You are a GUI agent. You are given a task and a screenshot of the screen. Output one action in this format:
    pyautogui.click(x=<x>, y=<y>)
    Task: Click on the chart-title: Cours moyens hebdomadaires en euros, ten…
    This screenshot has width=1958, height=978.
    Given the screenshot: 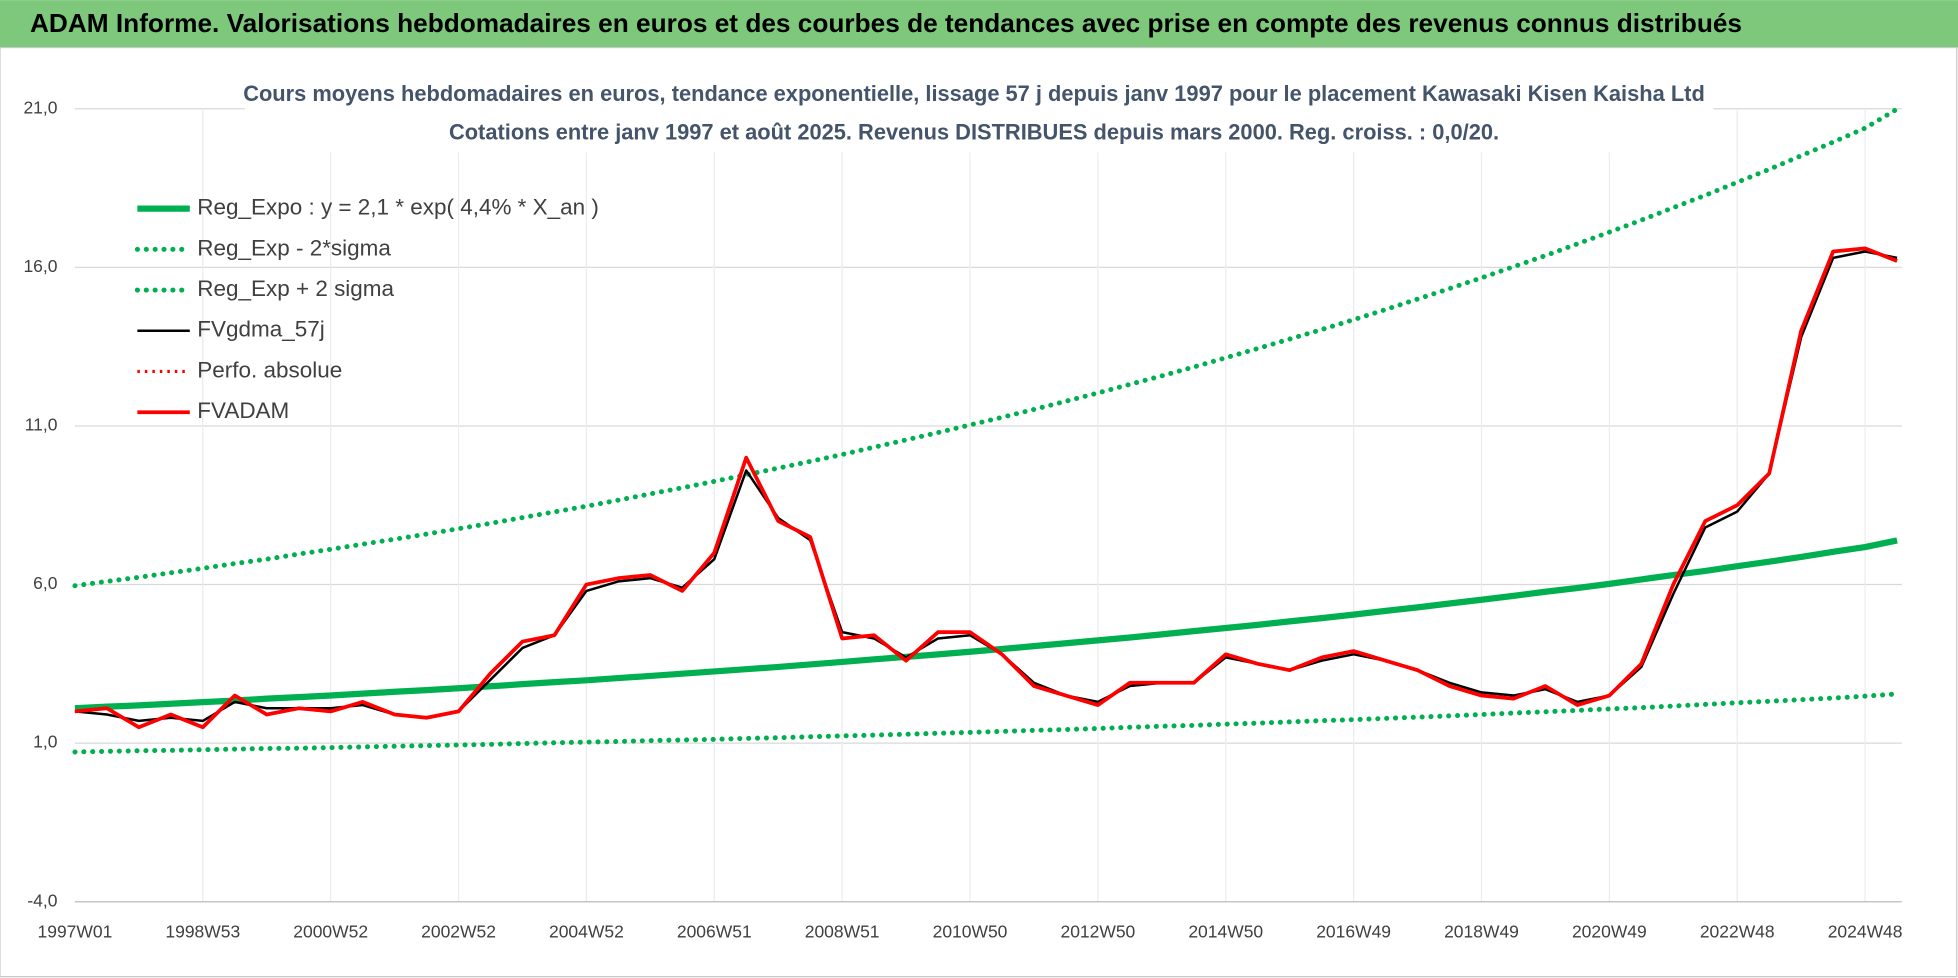 What is the action you would take?
    pyautogui.click(x=974, y=93)
    